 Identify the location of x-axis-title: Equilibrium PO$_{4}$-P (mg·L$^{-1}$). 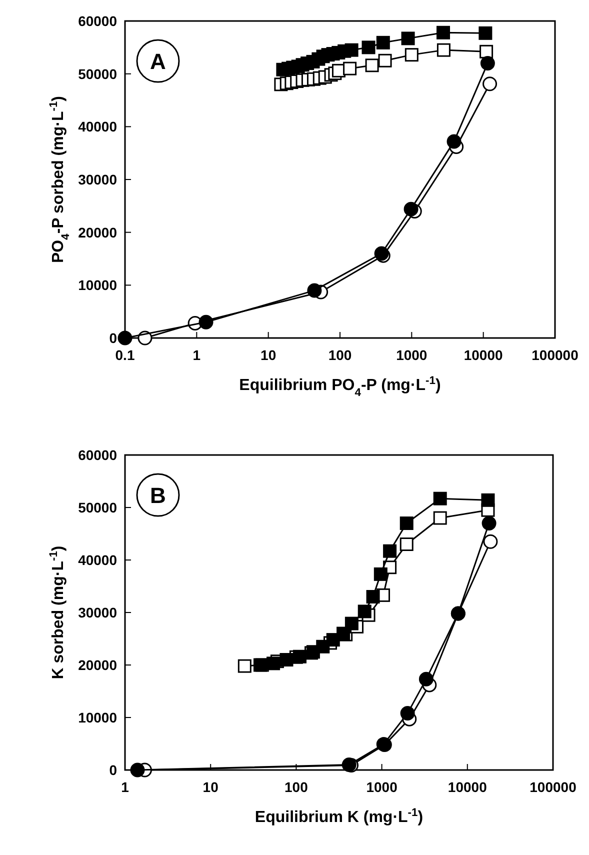
(340, 387).